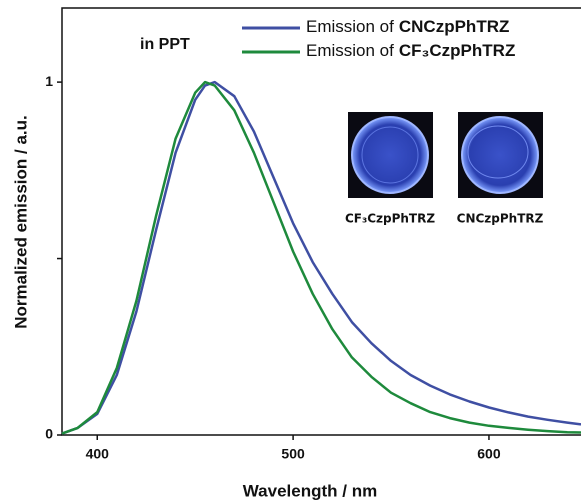  Describe the element at coordinates (489, 454) in the screenshot. I see `x-tick-label: 600` at that location.